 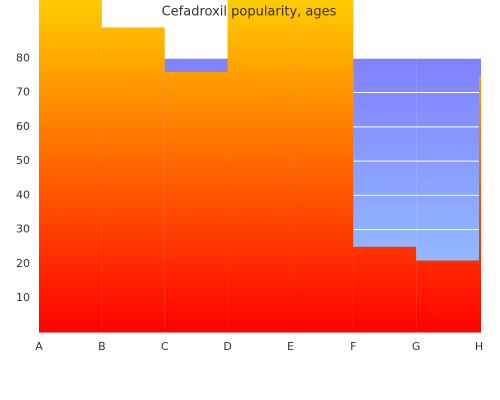 I want to click on chart-title: Cefadroxil popularity, ages, so click(x=249, y=12).